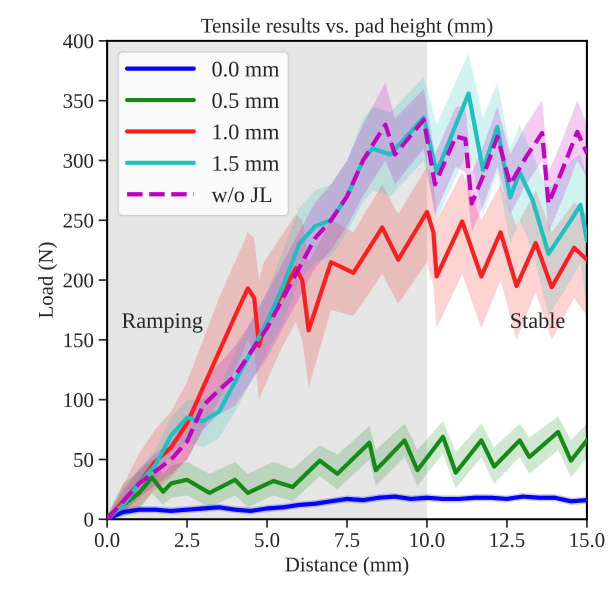  Describe the element at coordinates (267, 540) in the screenshot. I see `x-tick-label: 5.0` at that location.